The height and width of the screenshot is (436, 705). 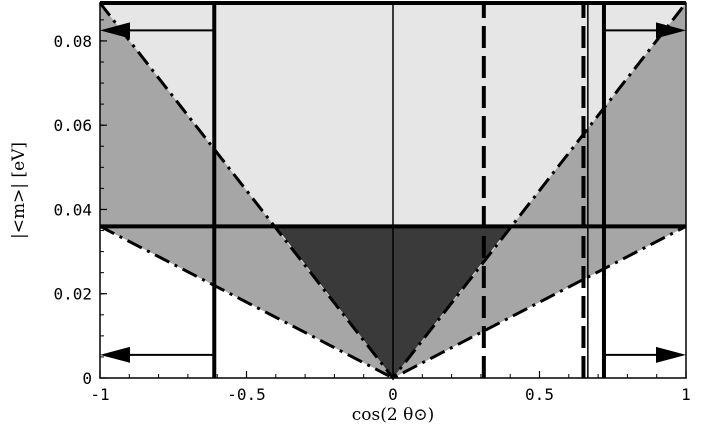 I want to click on x-tick-label: 1, so click(x=686, y=394).